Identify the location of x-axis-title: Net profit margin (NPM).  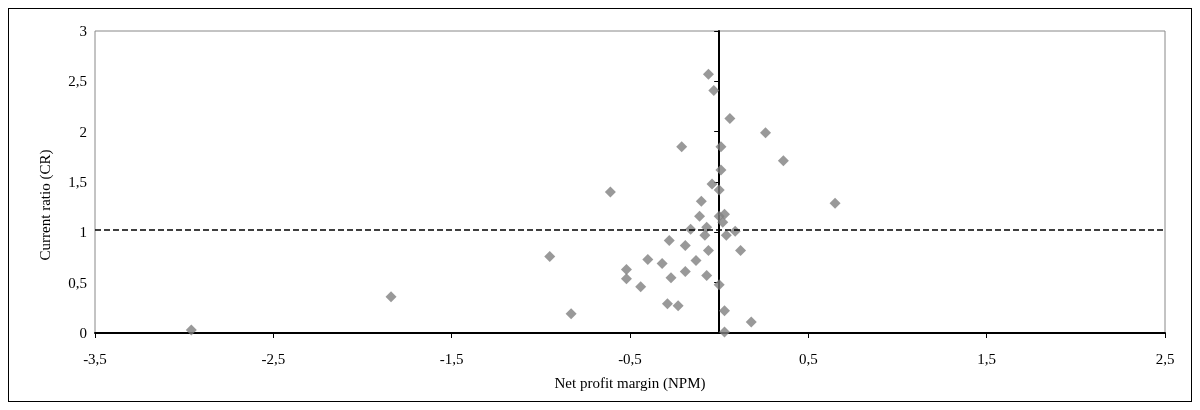
(630, 383).